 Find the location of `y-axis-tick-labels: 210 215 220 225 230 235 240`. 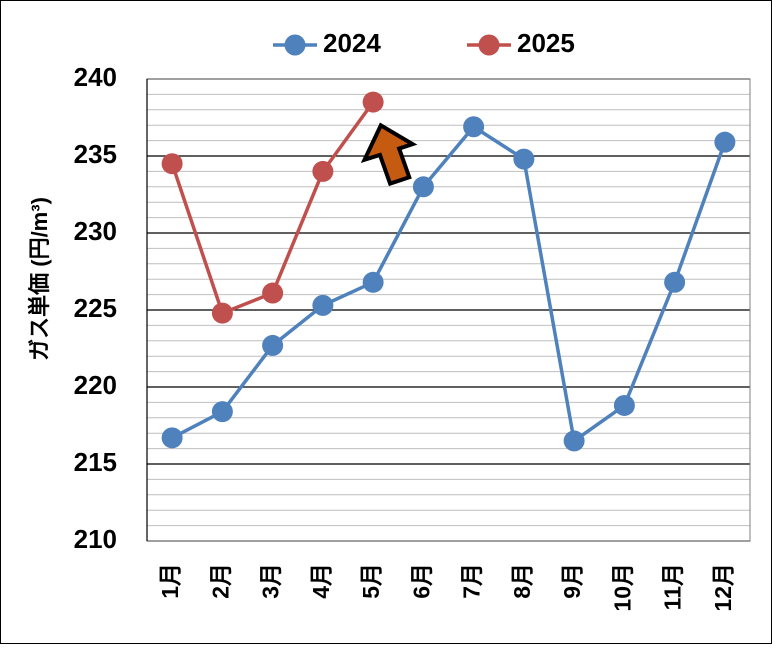

y-axis-tick-labels: 210 215 220 225 230 235 240 is located at coordinates (95, 308).